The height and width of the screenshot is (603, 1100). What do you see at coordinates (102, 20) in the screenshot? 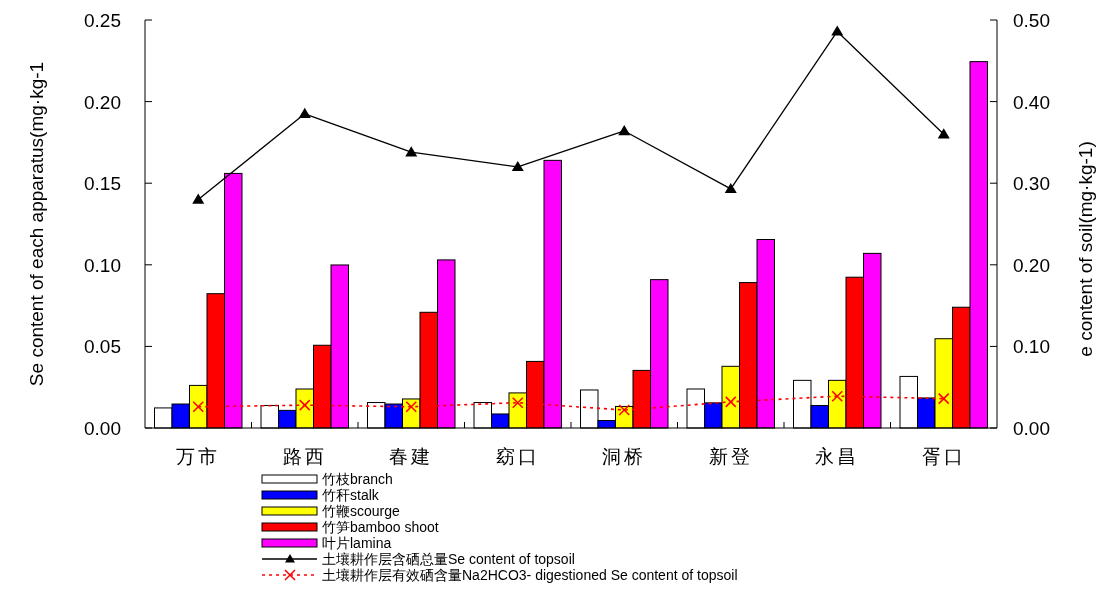
I see `y-tick-label: 0.25` at bounding box center [102, 20].